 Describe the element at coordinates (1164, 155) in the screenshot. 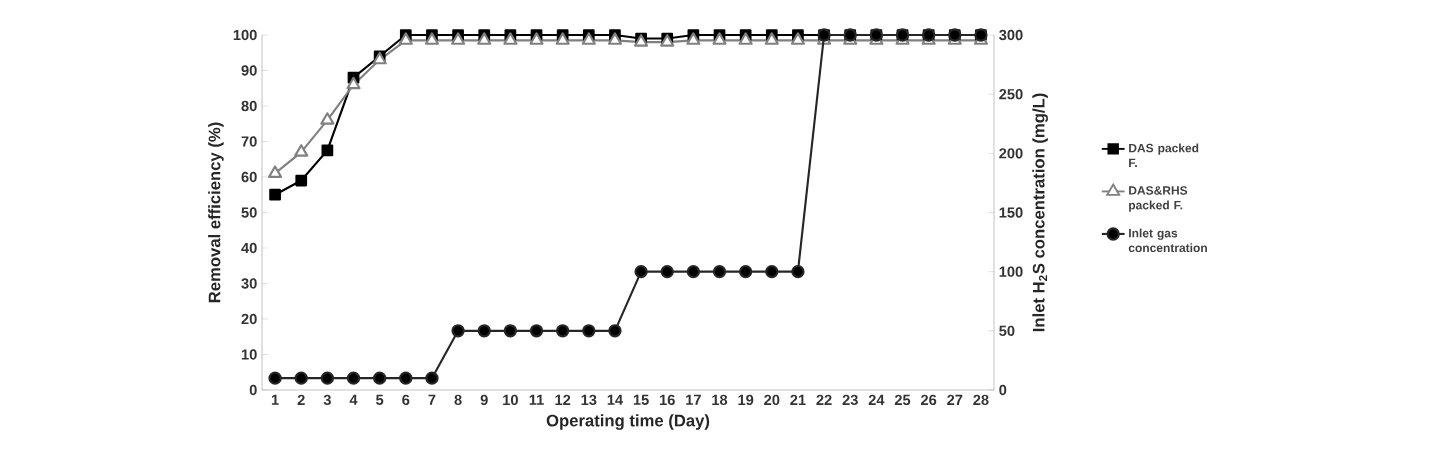

I see `legend-label: DAS packed F.` at that location.